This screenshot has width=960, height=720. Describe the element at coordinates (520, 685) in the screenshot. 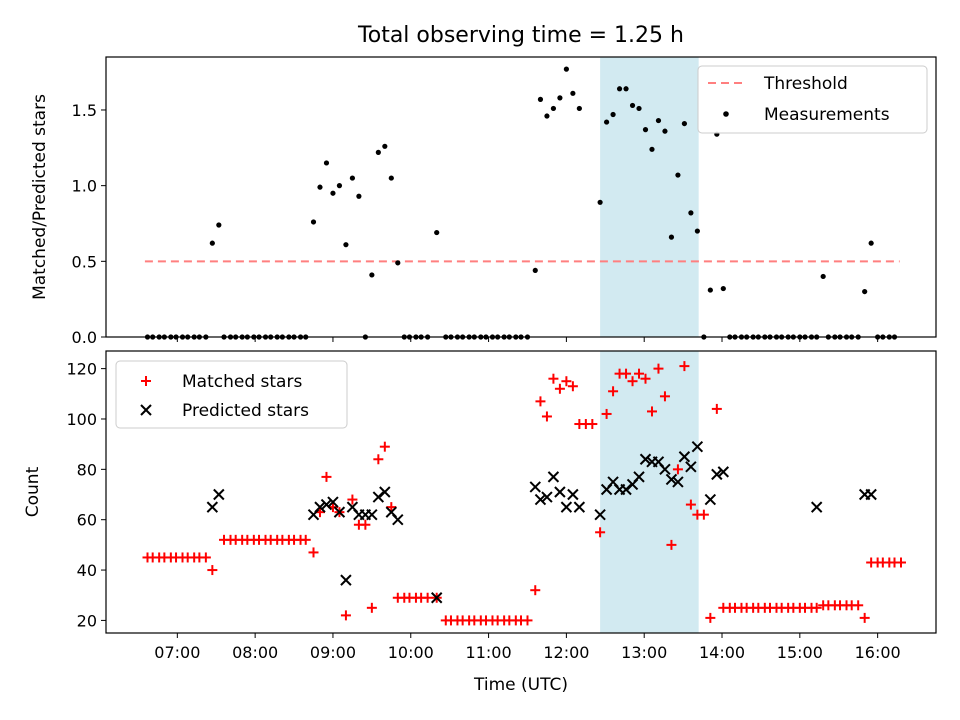

I see `x-axis-label: Time (UTC)` at that location.